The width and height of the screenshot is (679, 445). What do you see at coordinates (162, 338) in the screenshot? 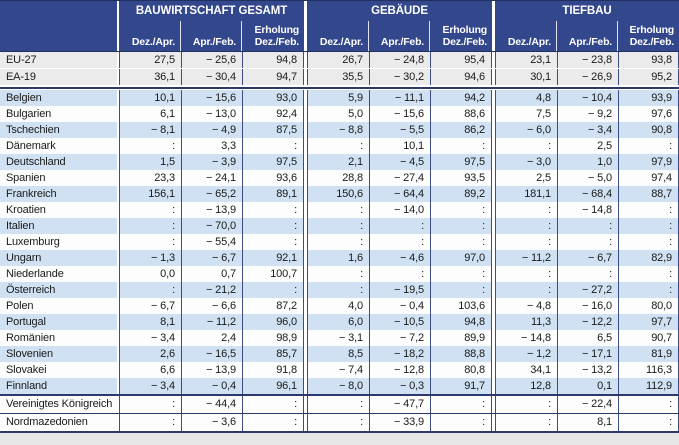
I see `cell-value: − 3,4` at bounding box center [162, 338].